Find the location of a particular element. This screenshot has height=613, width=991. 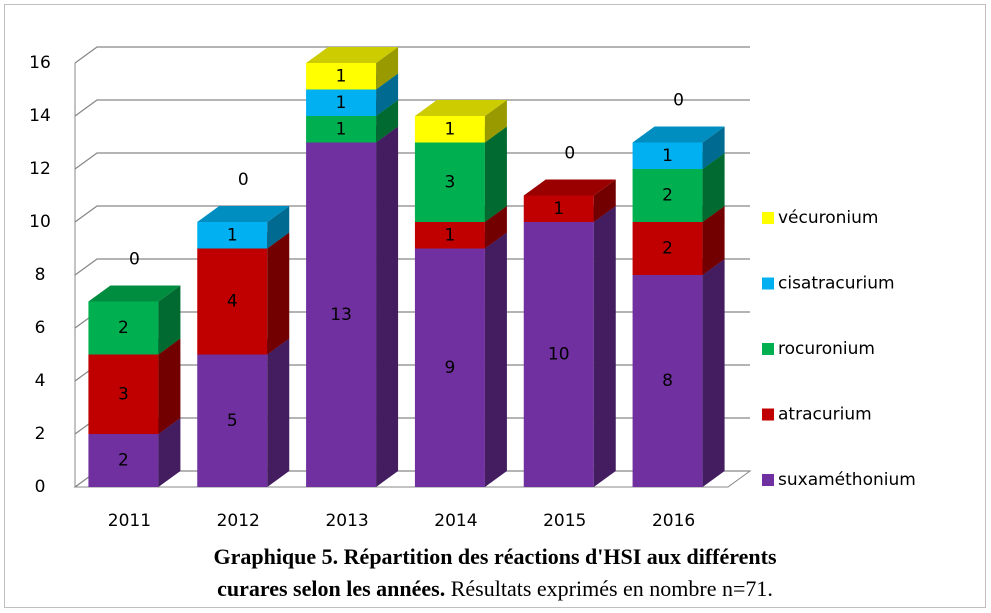

y-tick-label: 0 is located at coordinates (40, 487).